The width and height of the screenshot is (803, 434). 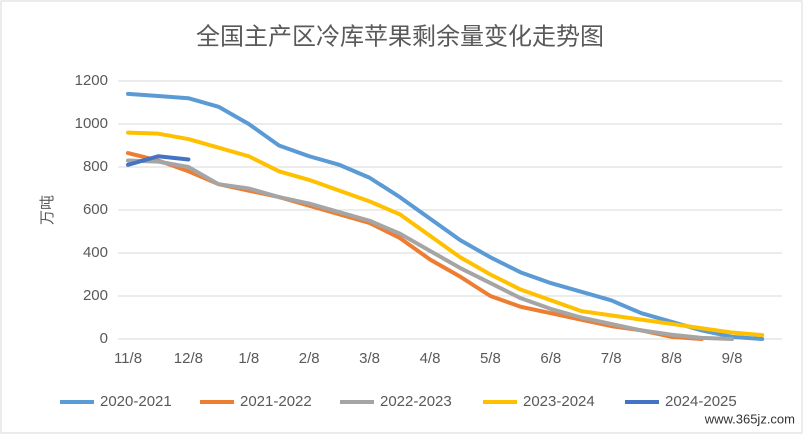 What do you see at coordinates (416, 401) in the screenshot?
I see `legend-label: 2022-2023` at bounding box center [416, 401].